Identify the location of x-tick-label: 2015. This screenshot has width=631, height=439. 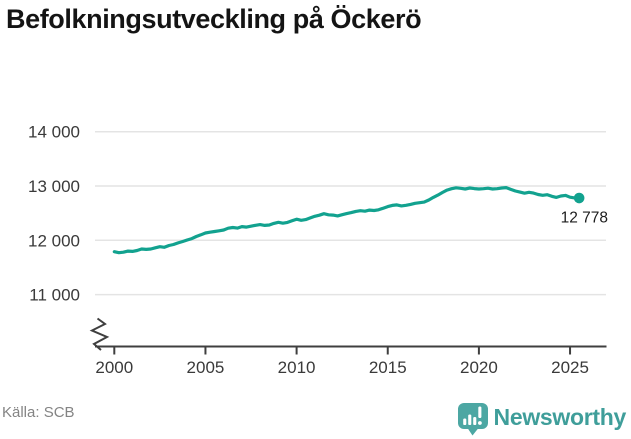
(388, 367).